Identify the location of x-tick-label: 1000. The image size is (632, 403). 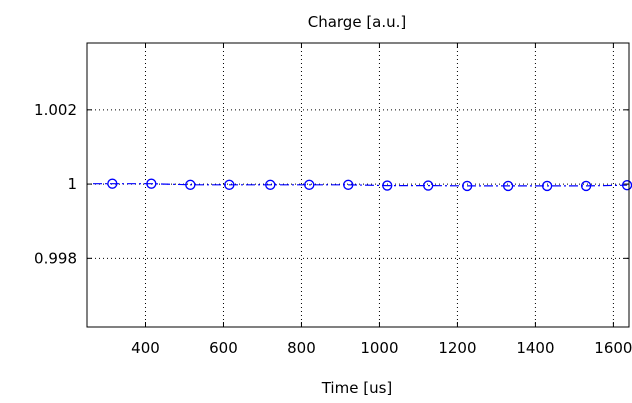
(379, 348).